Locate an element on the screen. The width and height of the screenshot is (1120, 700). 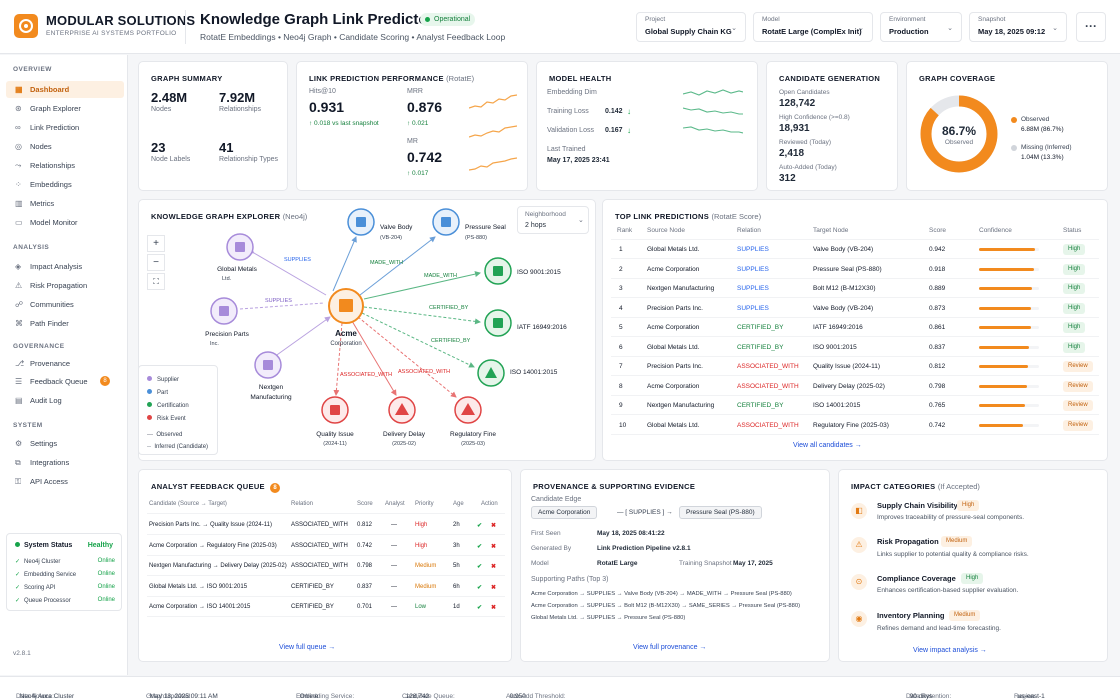
sidebar-item-dashboard: ▦ Dashboard is located at coordinates (65, 89).